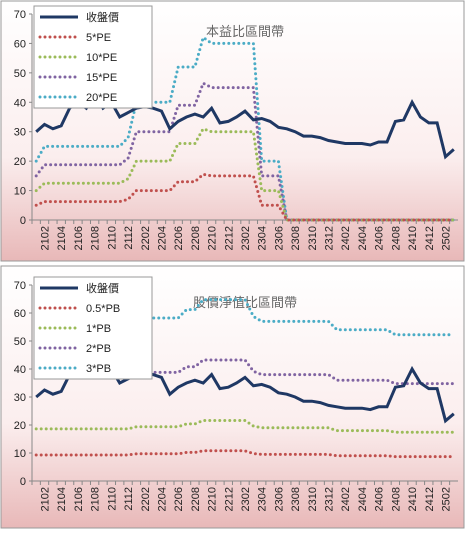 The height and width of the screenshot is (535, 466). What do you see at coordinates (101, 98) in the screenshot?
I see `legend-label: 20*PE` at bounding box center [101, 98].